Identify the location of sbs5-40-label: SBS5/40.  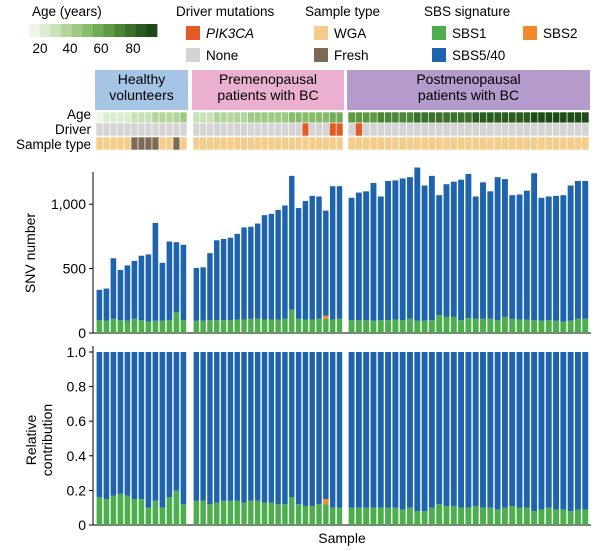
(478, 55).